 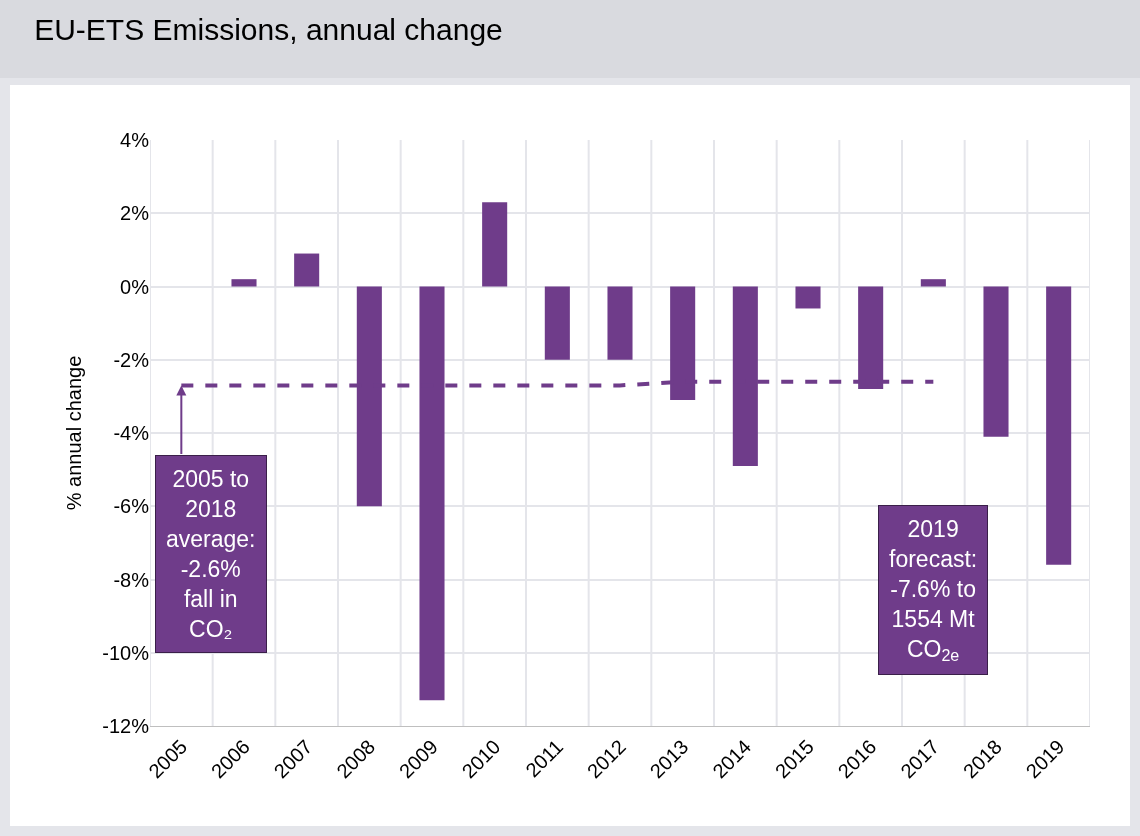 I want to click on y-tick-label: -10%, so click(x=126, y=652).